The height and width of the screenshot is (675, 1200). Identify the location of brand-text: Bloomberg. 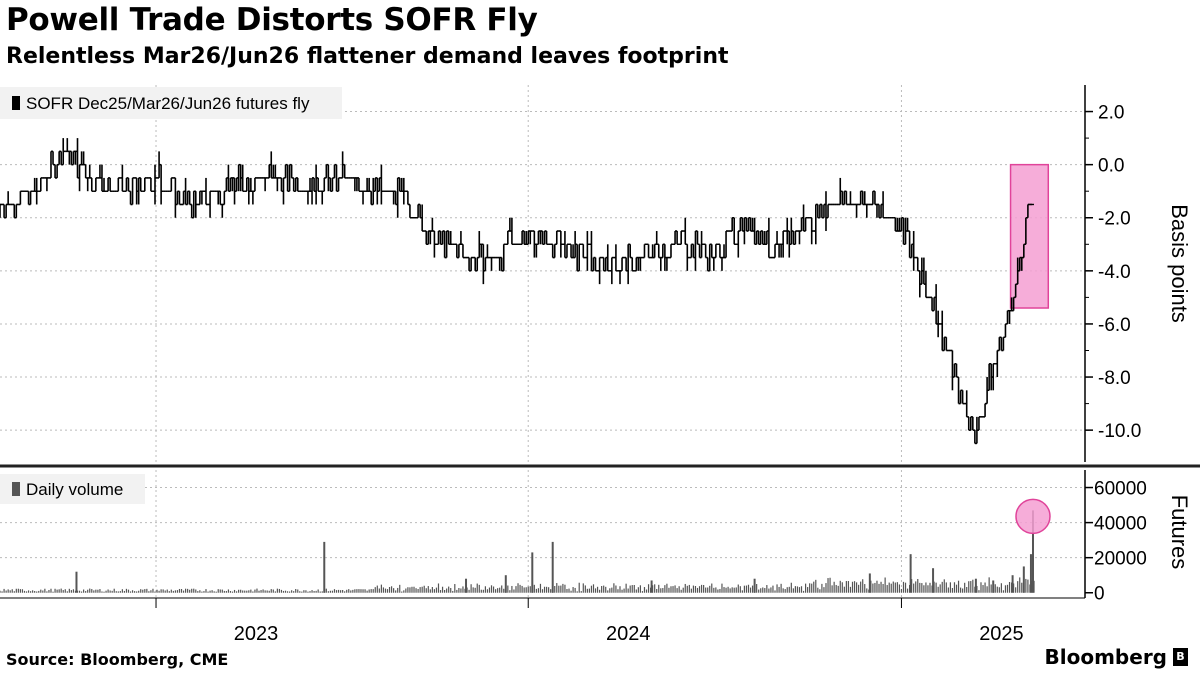
(1105, 657).